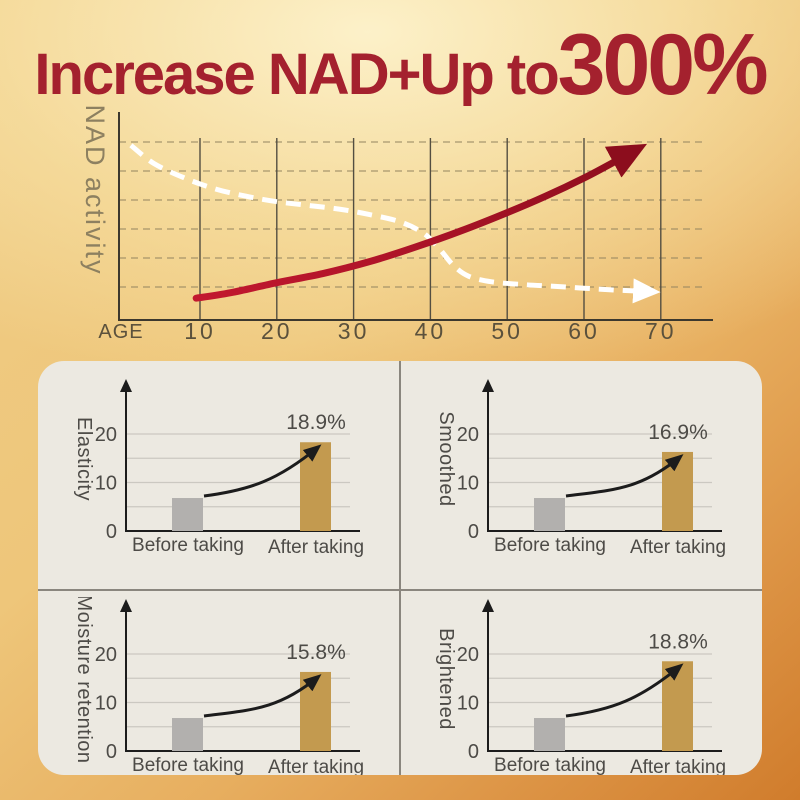  Describe the element at coordinates (316, 652) in the screenshot. I see `percentage-label: 15.8%` at that location.